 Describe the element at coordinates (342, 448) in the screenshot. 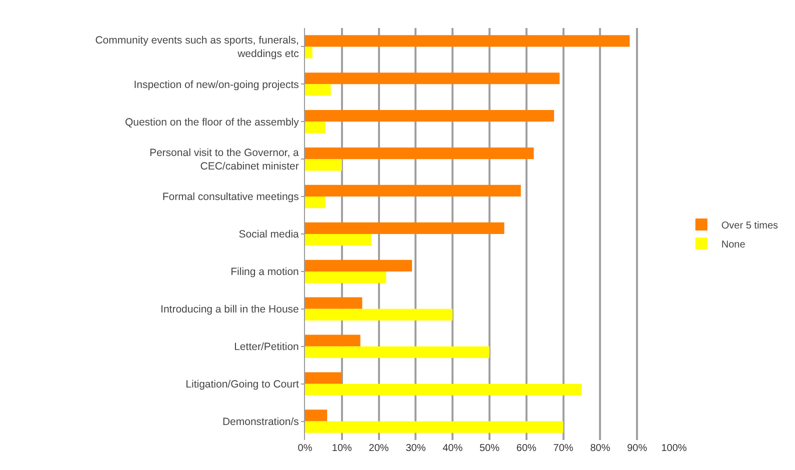

I see `x-tick-label: 10%` at that location.